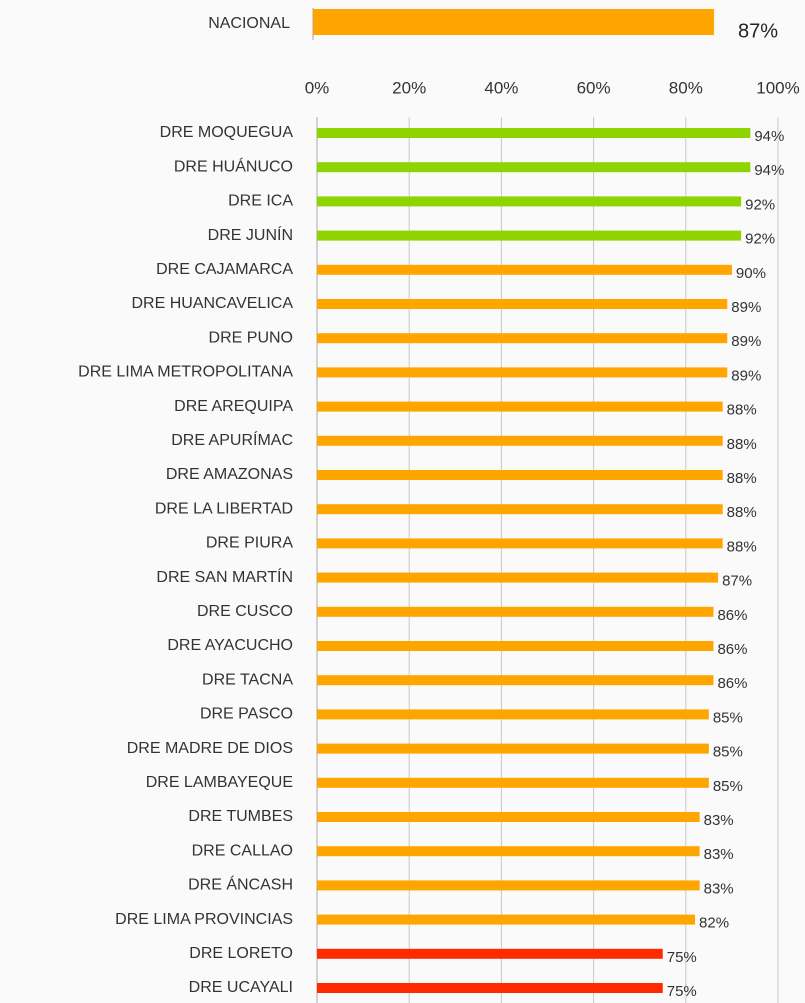  What do you see at coordinates (594, 87) in the screenshot?
I see `x-tick-label: 60%` at bounding box center [594, 87].